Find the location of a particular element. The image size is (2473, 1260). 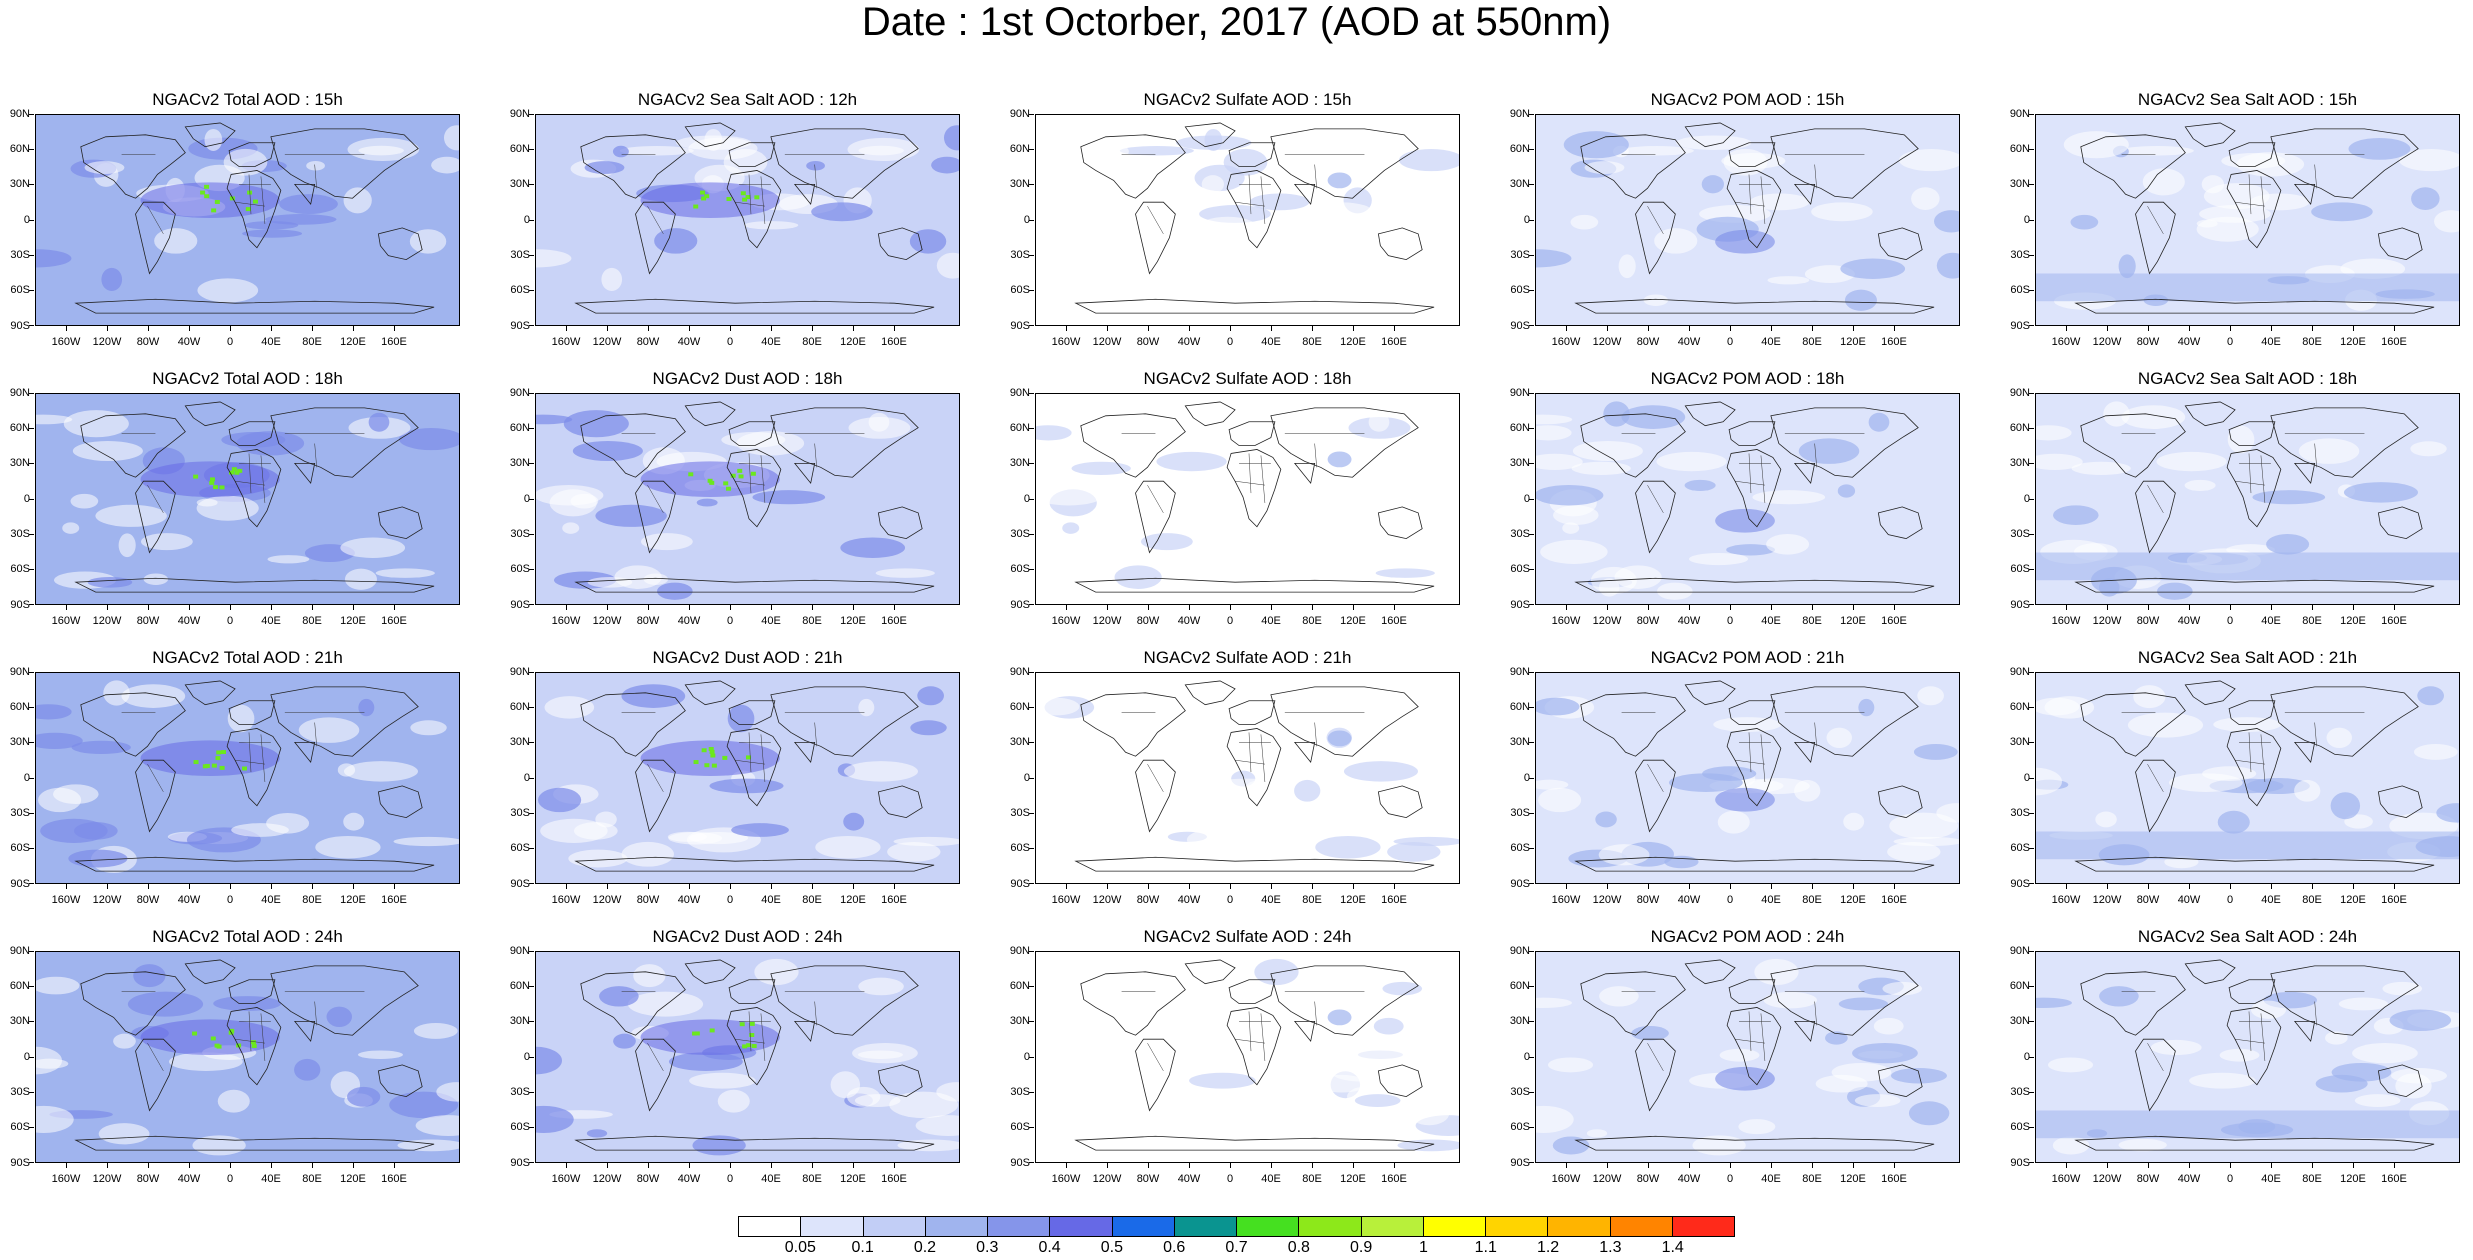

lat-ticks is located at coordinates (1032, 499).